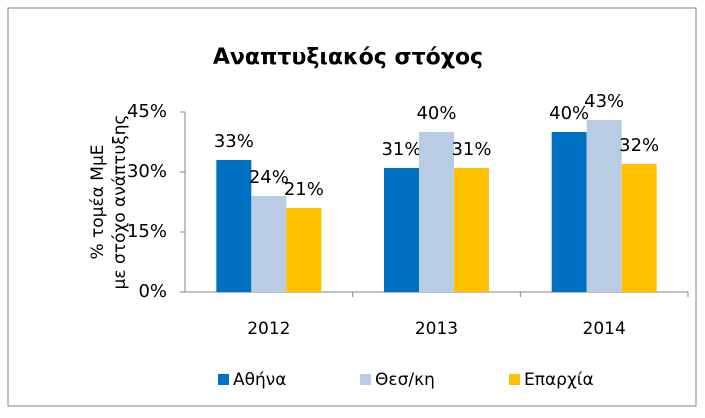 The height and width of the screenshot is (418, 705). What do you see at coordinates (604, 329) in the screenshot?
I see `x-tick-label: 2014` at bounding box center [604, 329].